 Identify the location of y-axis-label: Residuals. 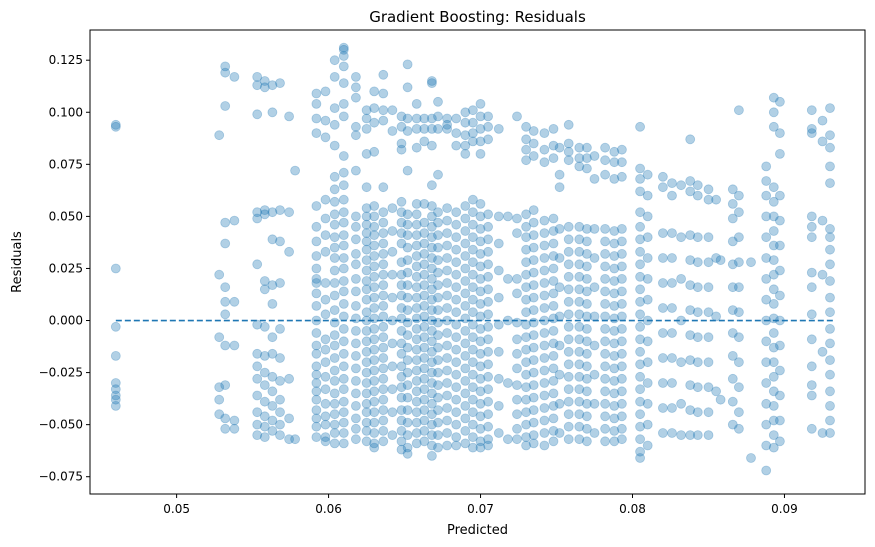
(17, 262).